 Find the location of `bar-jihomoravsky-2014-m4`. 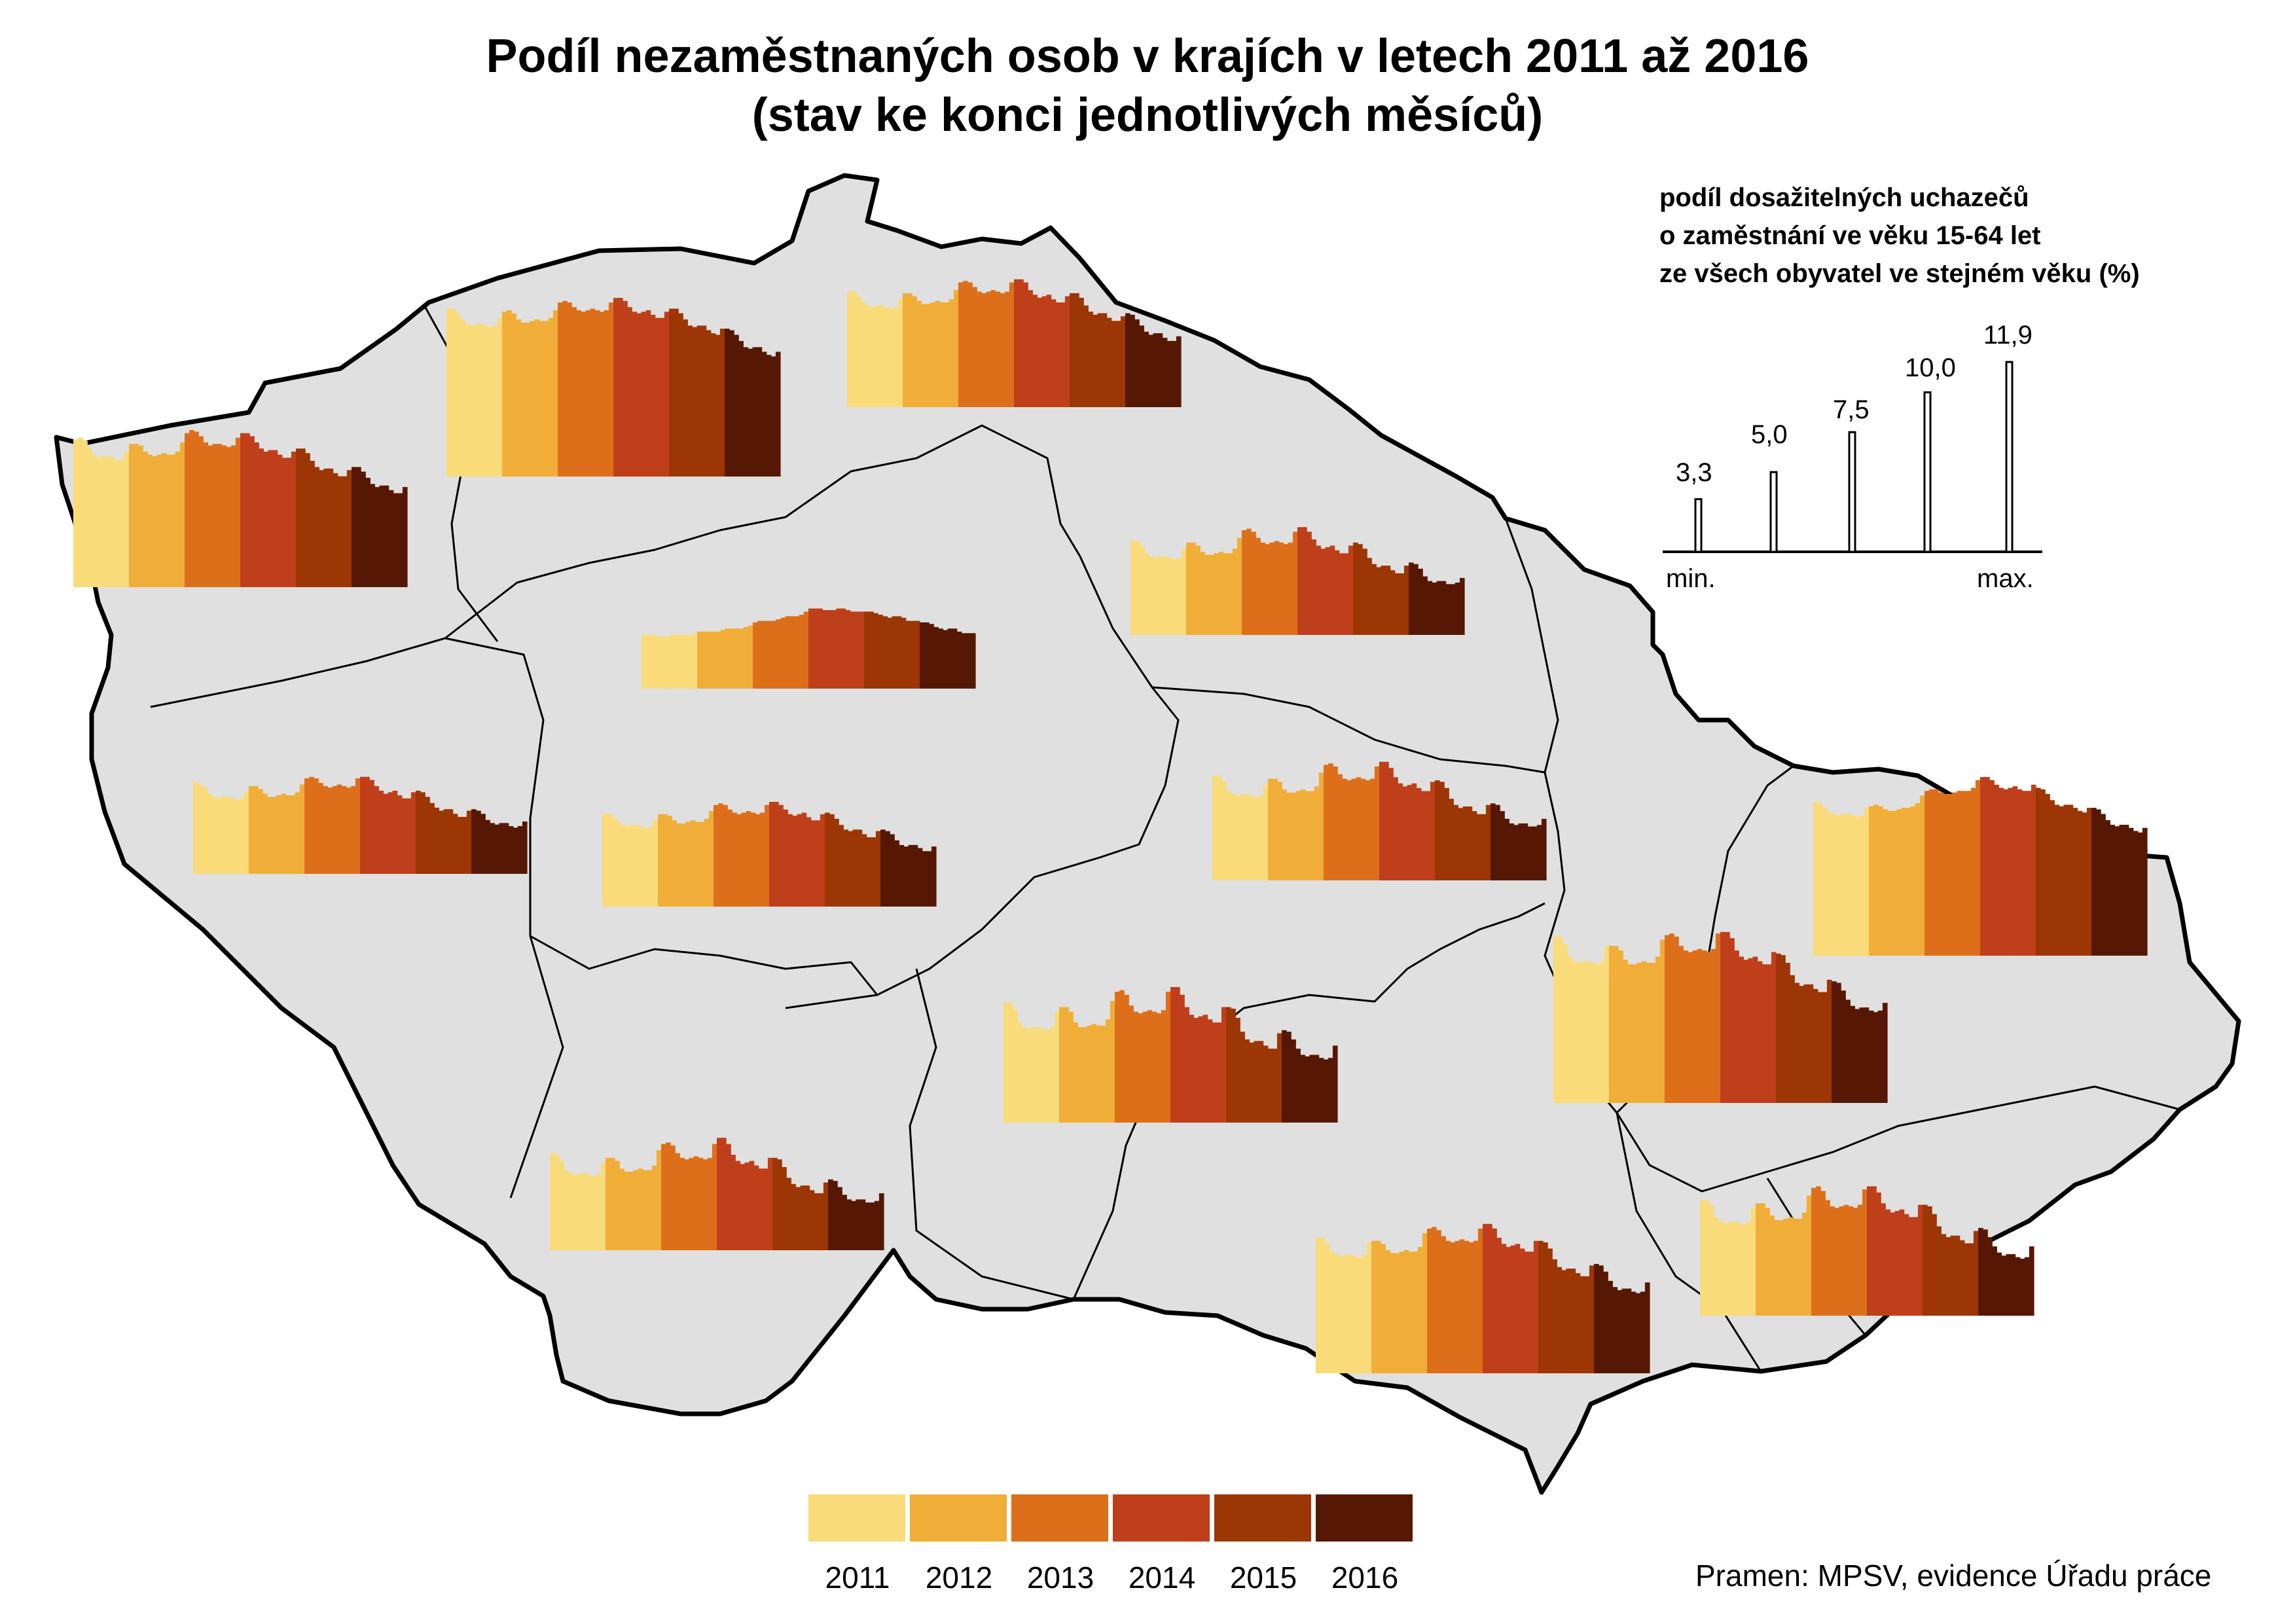

bar-jihomoravsky-2014-m4 is located at coordinates (1499, 1305).